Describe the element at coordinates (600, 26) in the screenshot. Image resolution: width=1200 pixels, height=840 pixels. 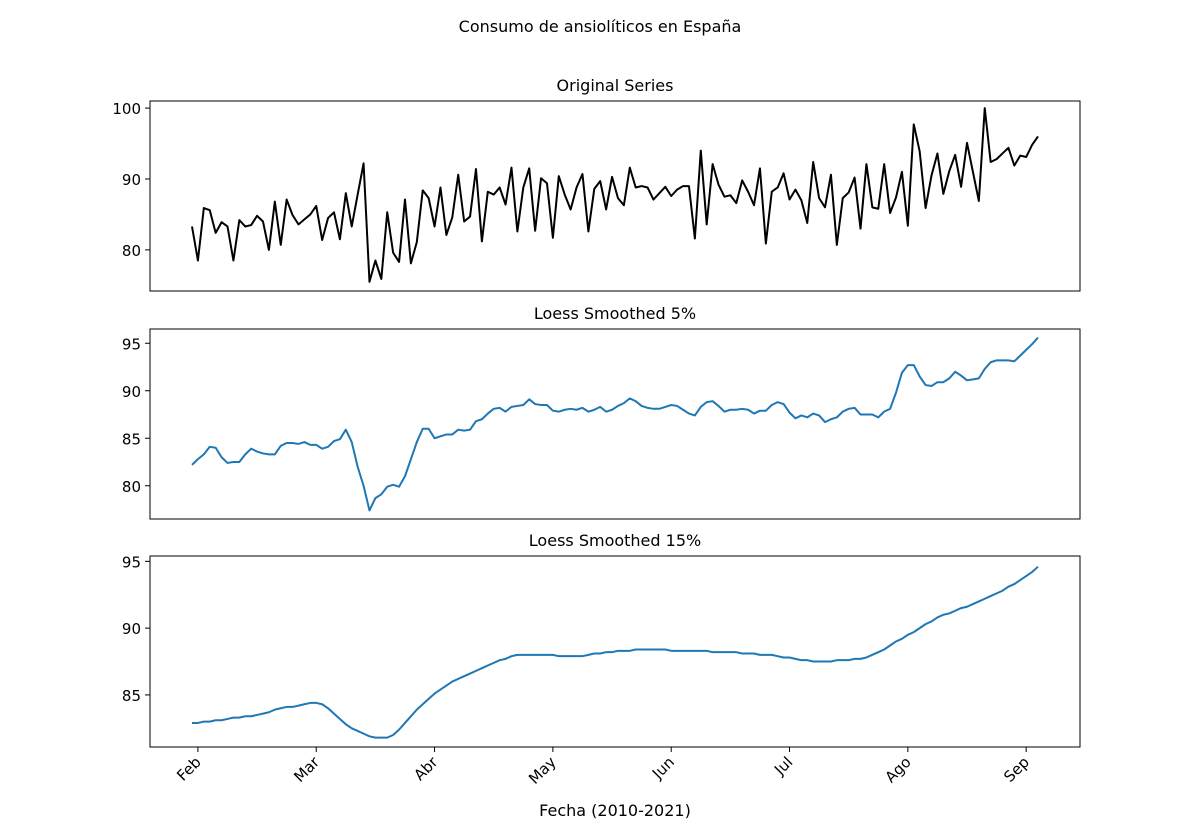
I see `figure-title: Consumo de ansiolíticos en España` at that location.